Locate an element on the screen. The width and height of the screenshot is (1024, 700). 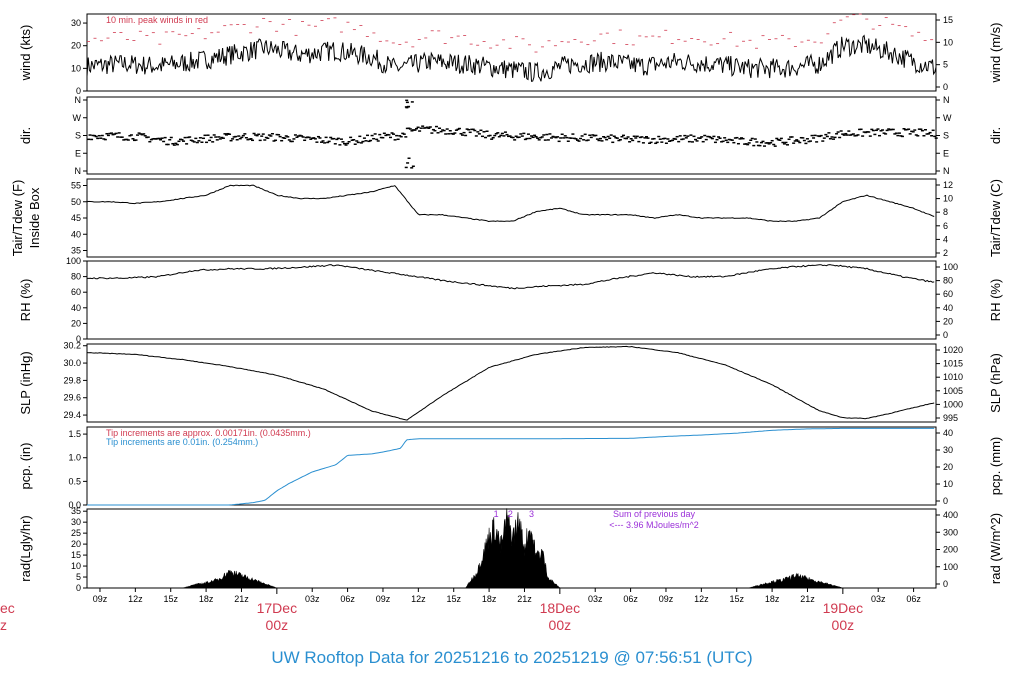
y-tick-label: 80 is located at coordinates (76, 277).